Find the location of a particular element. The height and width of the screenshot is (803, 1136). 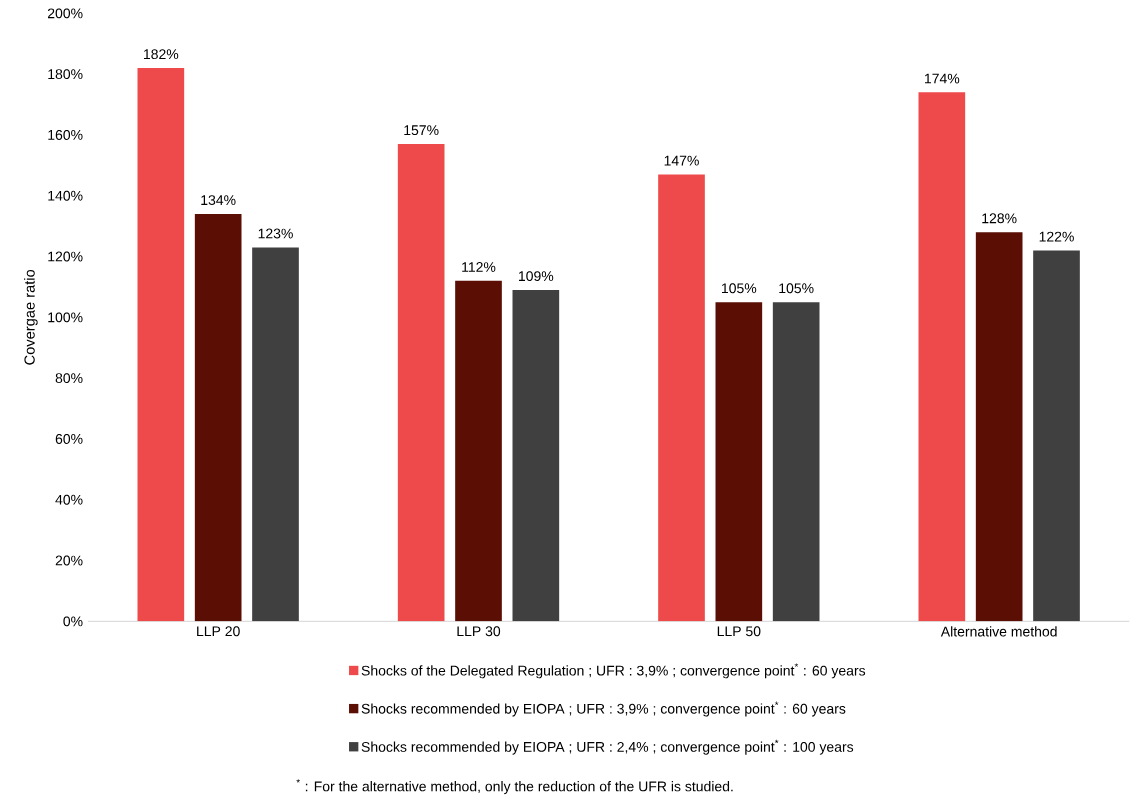

data-label: 134% is located at coordinates (218, 200).